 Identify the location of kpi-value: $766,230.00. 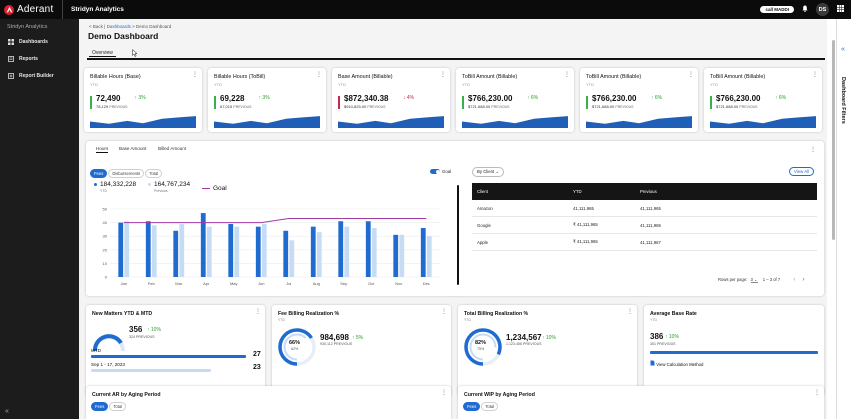
(614, 98).